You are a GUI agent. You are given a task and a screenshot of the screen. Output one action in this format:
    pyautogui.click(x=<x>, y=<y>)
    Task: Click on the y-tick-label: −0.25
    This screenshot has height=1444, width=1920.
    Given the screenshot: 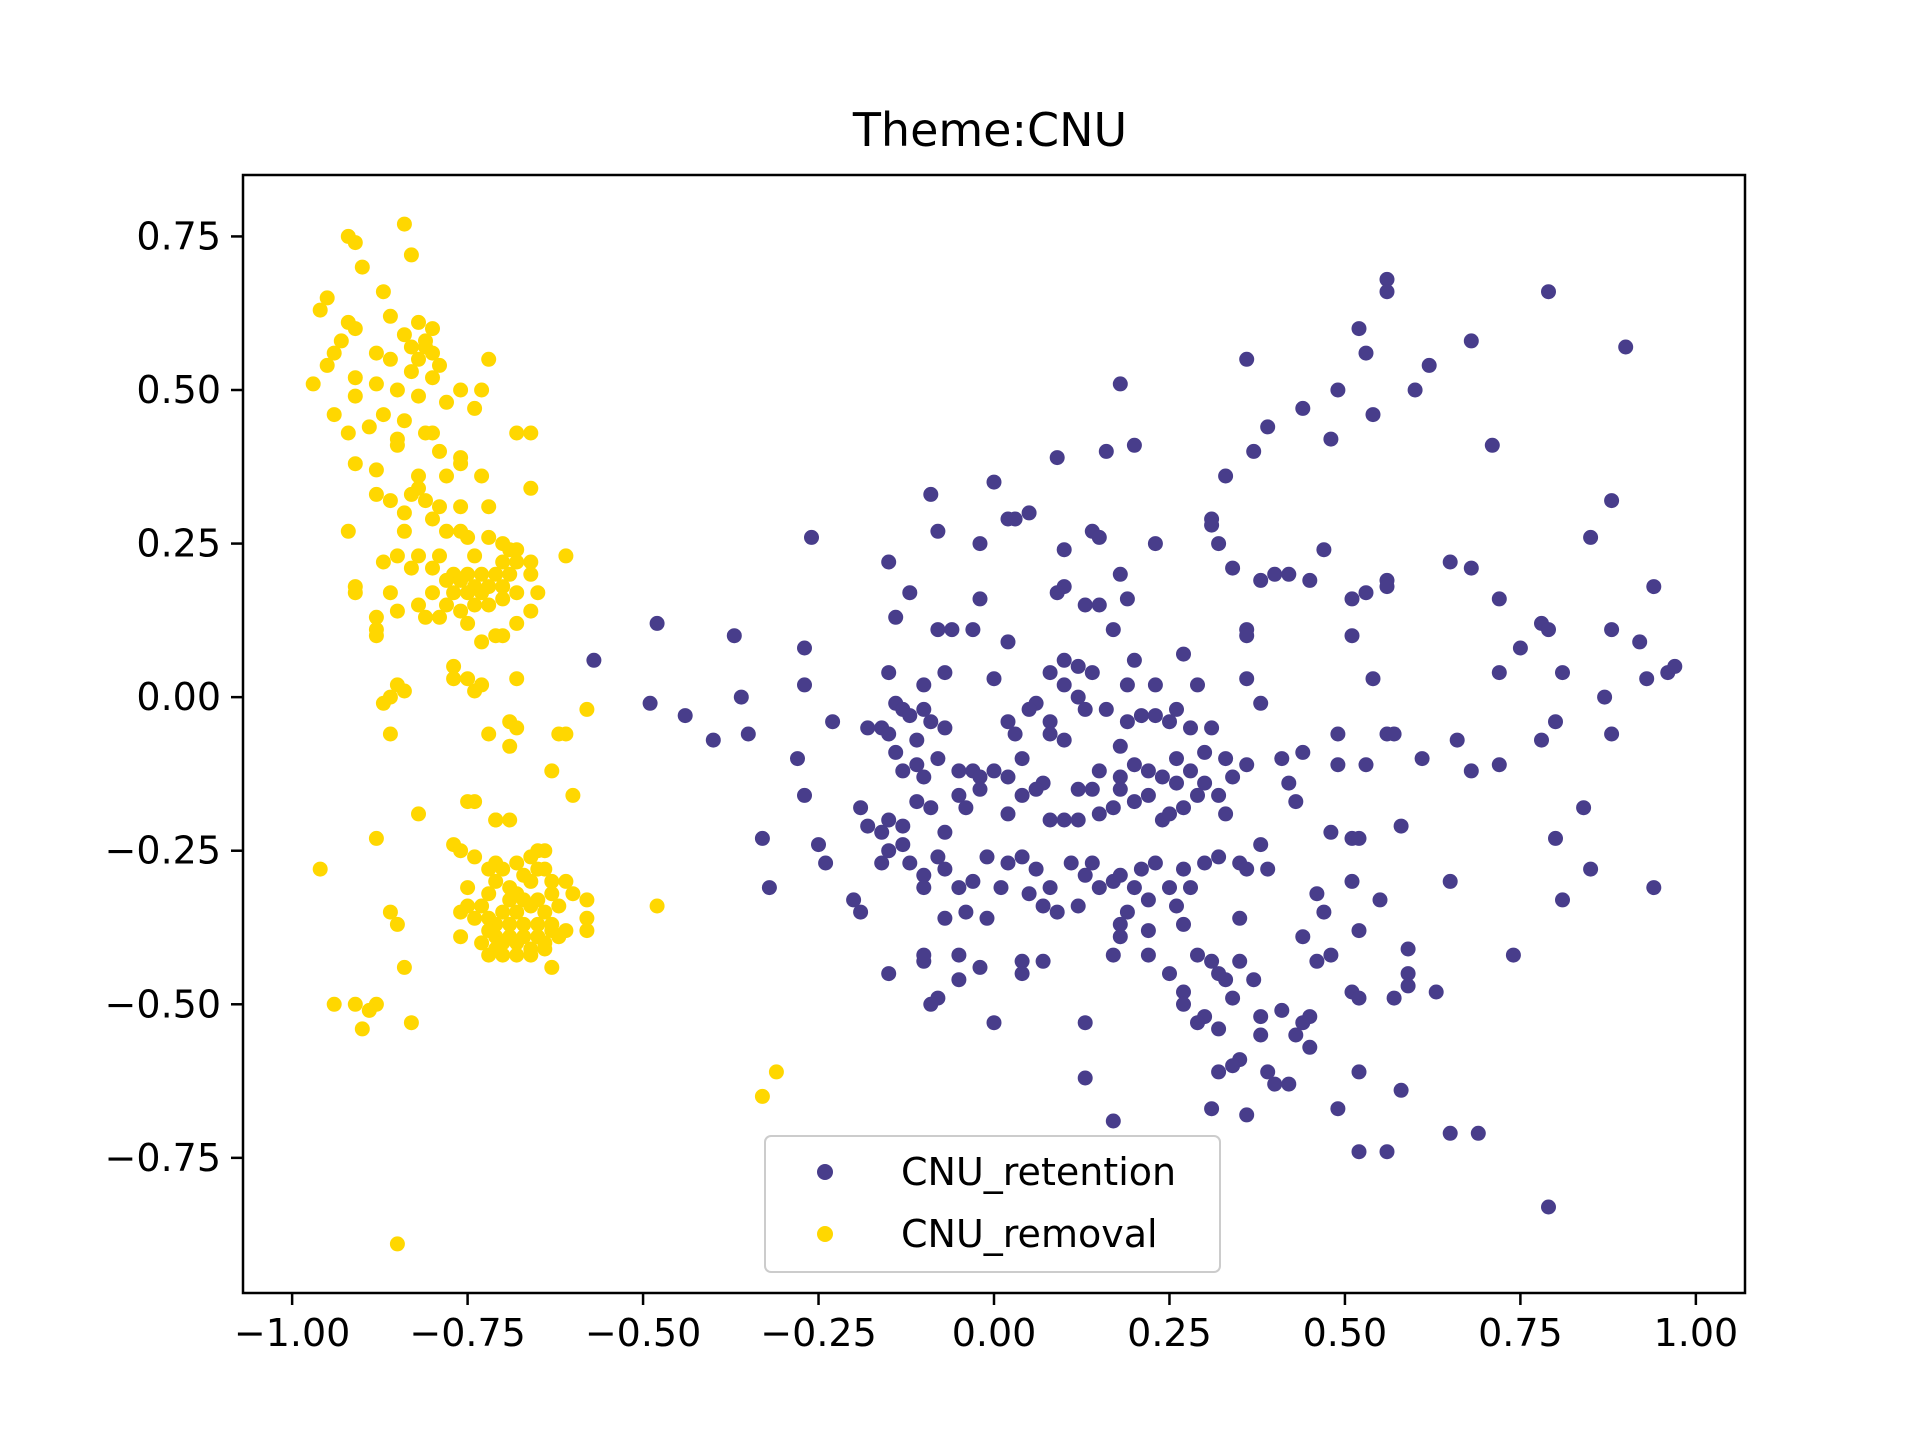 What is the action you would take?
    pyautogui.click(x=163, y=851)
    